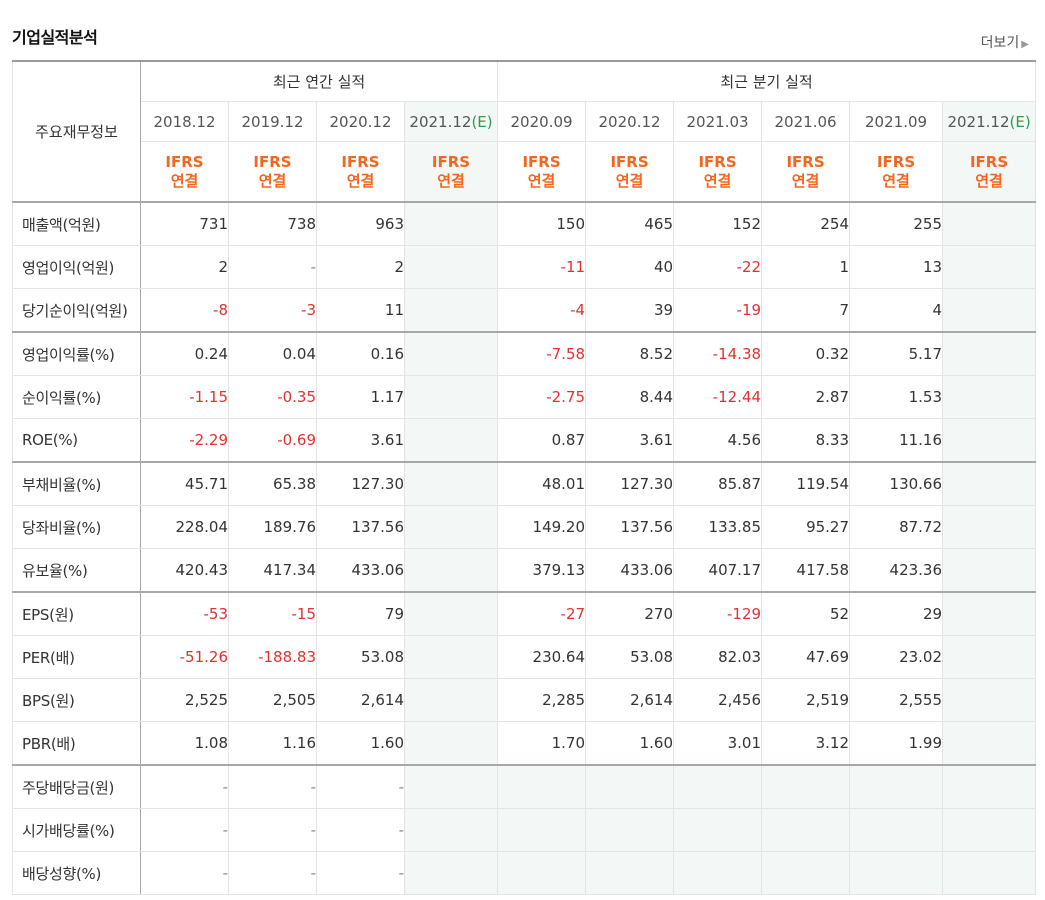 The width and height of the screenshot is (1045, 900). Describe the element at coordinates (272, 397) in the screenshot. I see `table-cell: -0.35` at that location.